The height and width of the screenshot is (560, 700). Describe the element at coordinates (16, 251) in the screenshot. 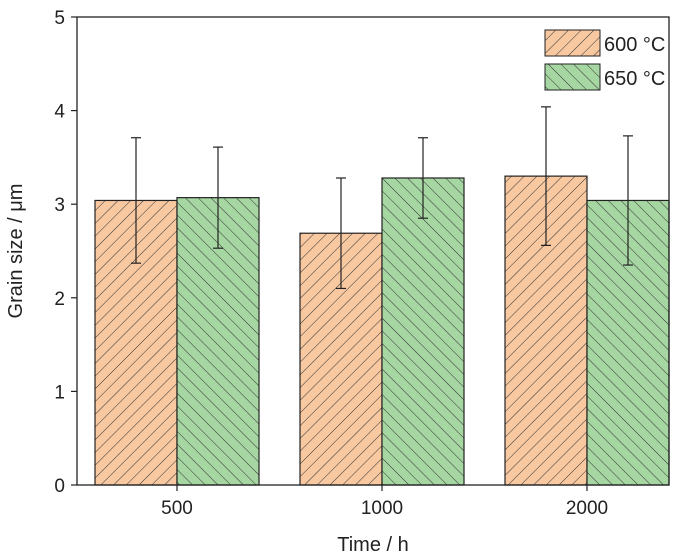

I see `y-axis-title: Grain size / μm` at that location.